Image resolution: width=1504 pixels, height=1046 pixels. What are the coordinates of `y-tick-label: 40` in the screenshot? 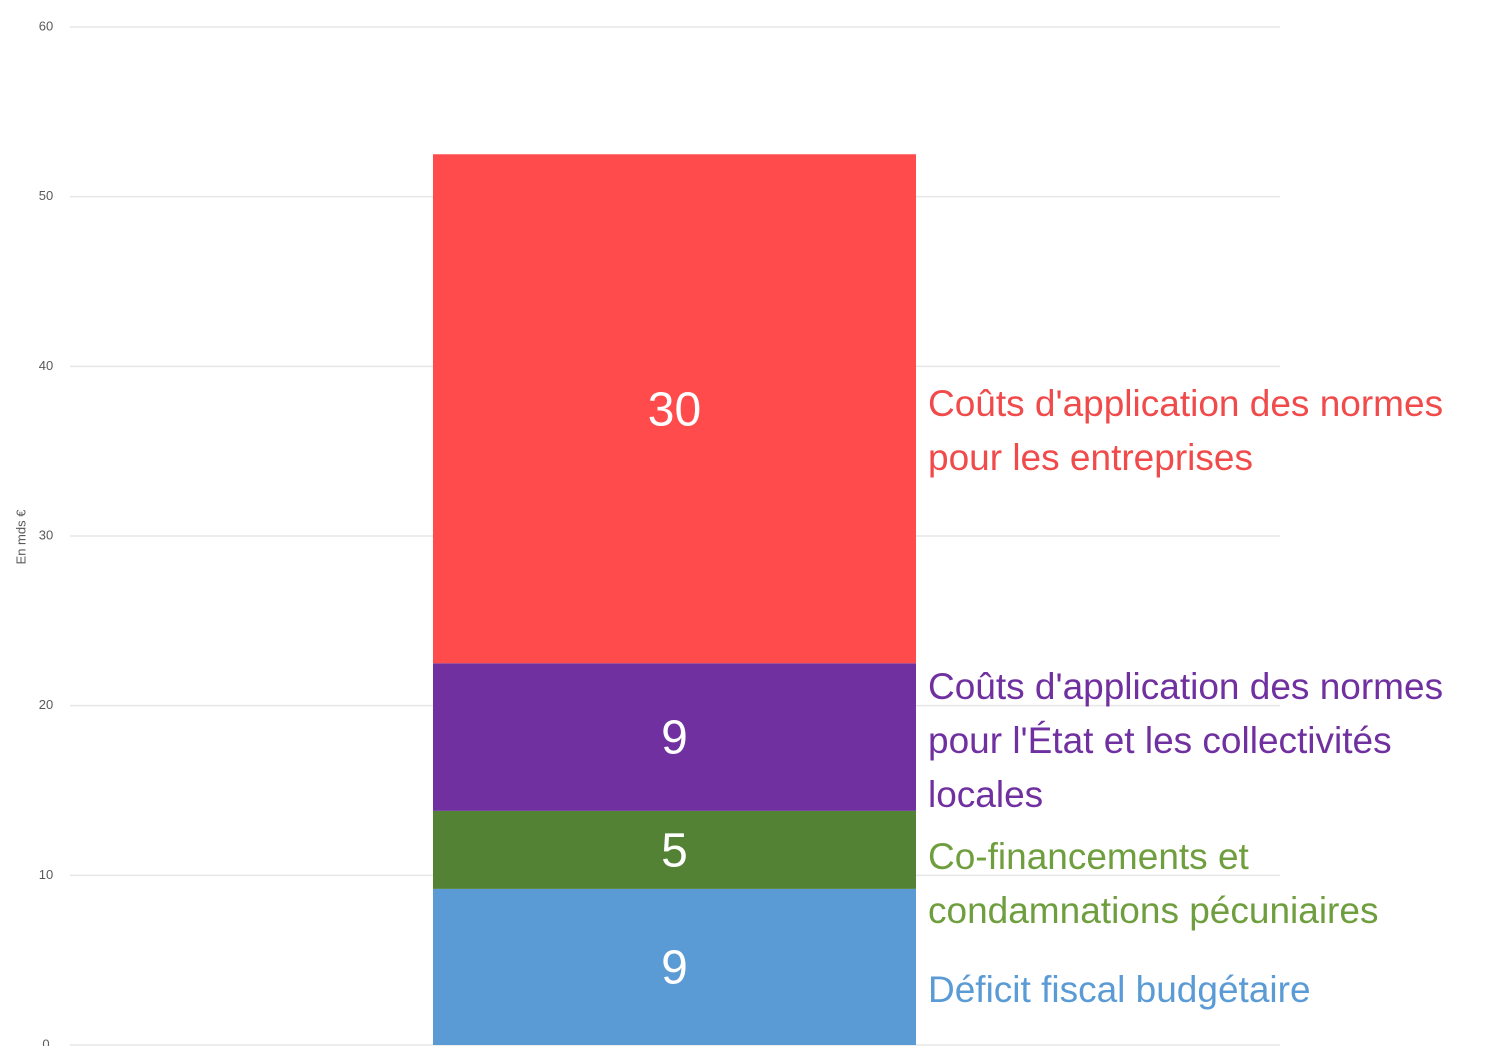 It's located at (46, 365).